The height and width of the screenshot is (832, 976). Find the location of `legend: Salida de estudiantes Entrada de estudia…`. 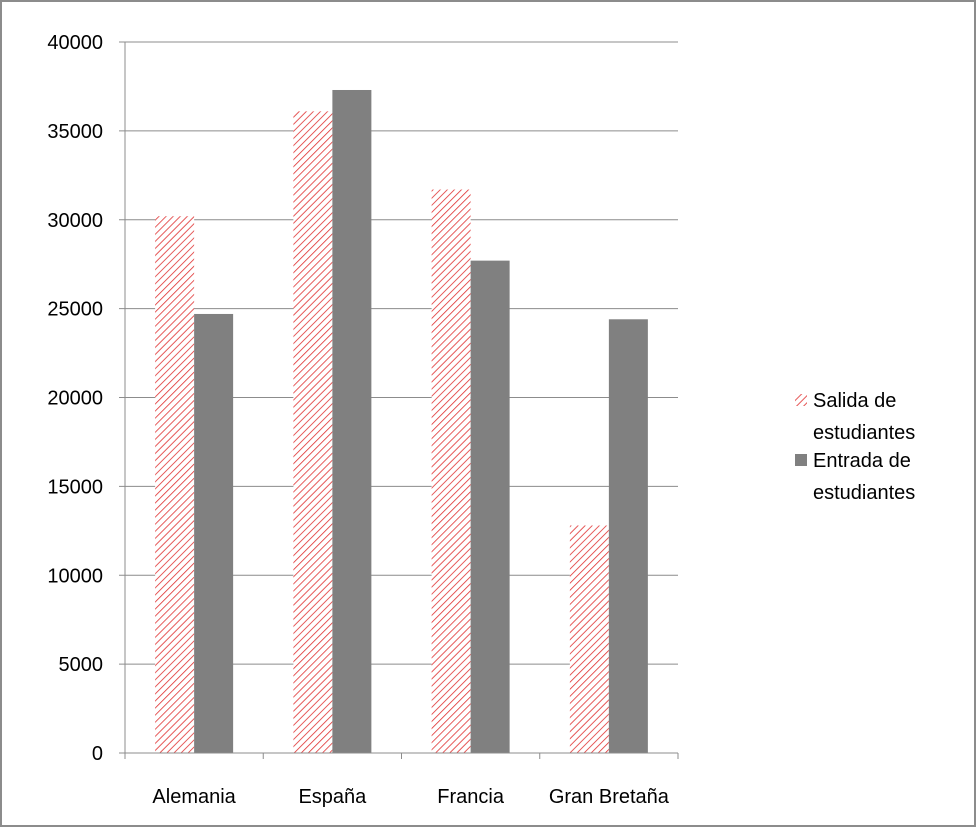

legend: Salida de estudiantes Entrada de estudia… is located at coordinates (855, 447).